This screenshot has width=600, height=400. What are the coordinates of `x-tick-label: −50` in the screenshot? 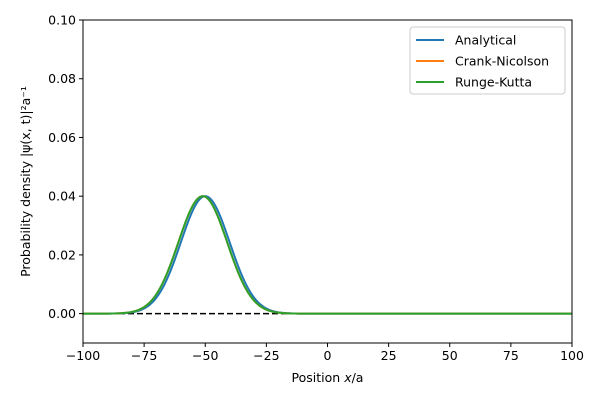 It's located at (205, 355).